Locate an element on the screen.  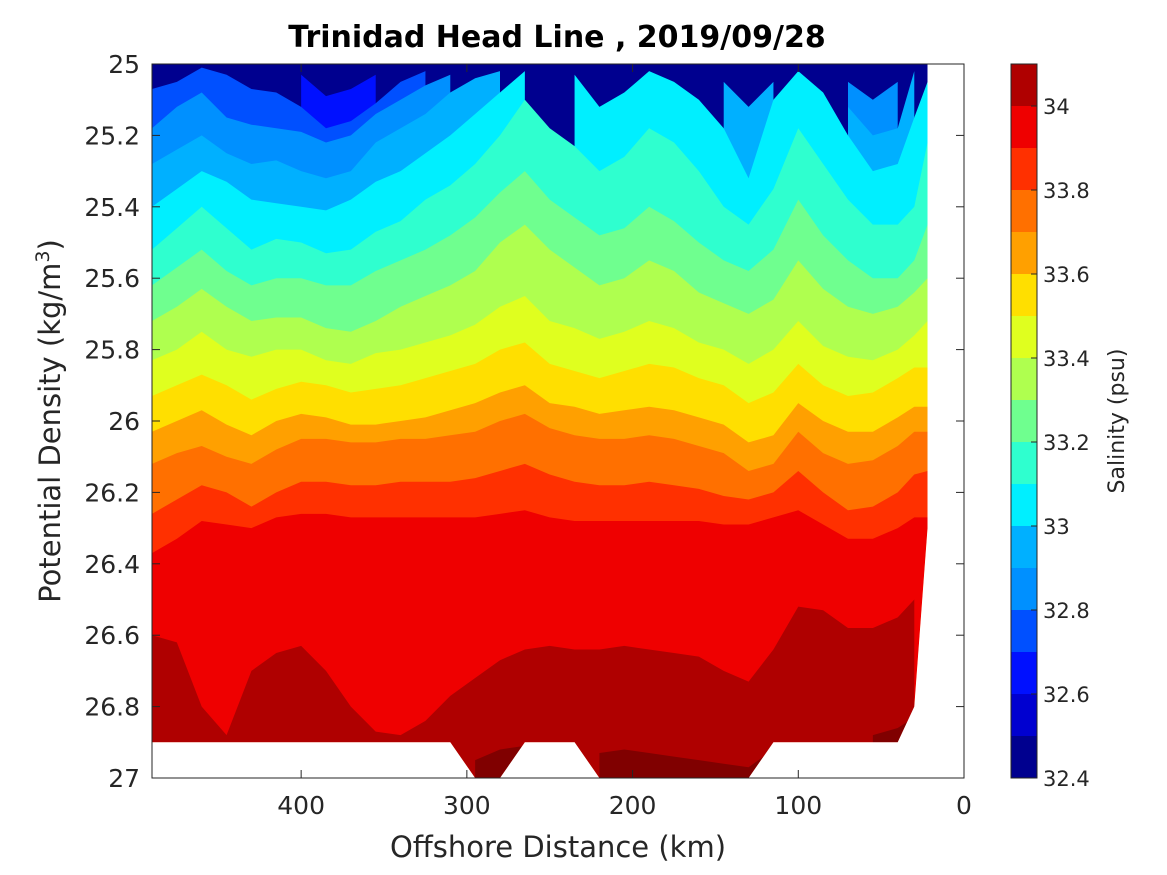
x-tick-label: 300 is located at coordinates (467, 805).